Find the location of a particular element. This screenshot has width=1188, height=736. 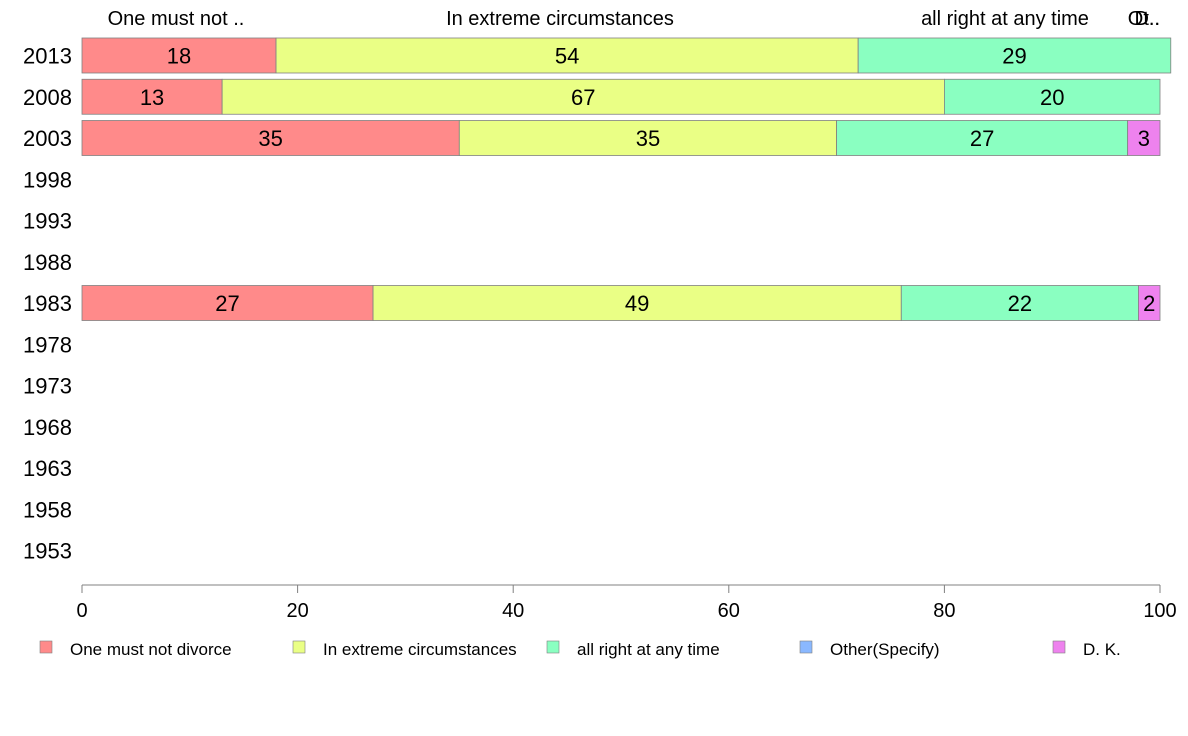

top-label-other: Ot.. is located at coordinates (1144, 19).